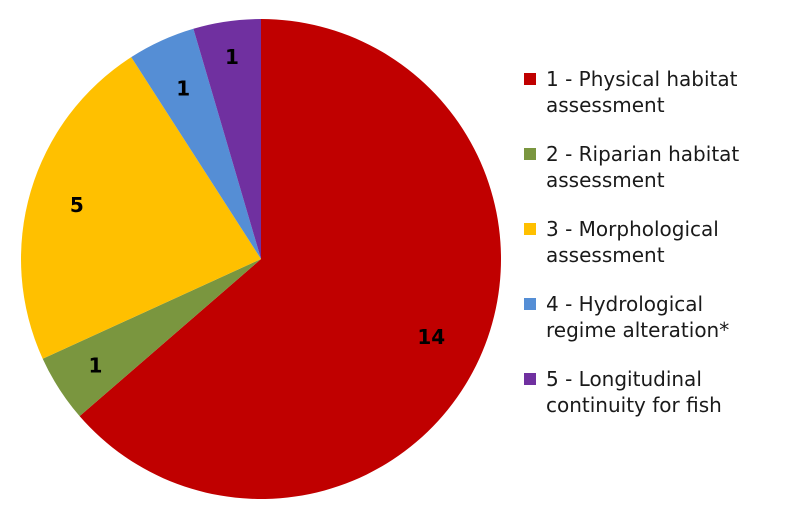 The width and height of the screenshot is (800, 519). What do you see at coordinates (431, 337) in the screenshot?
I see `data-label: 14` at bounding box center [431, 337].